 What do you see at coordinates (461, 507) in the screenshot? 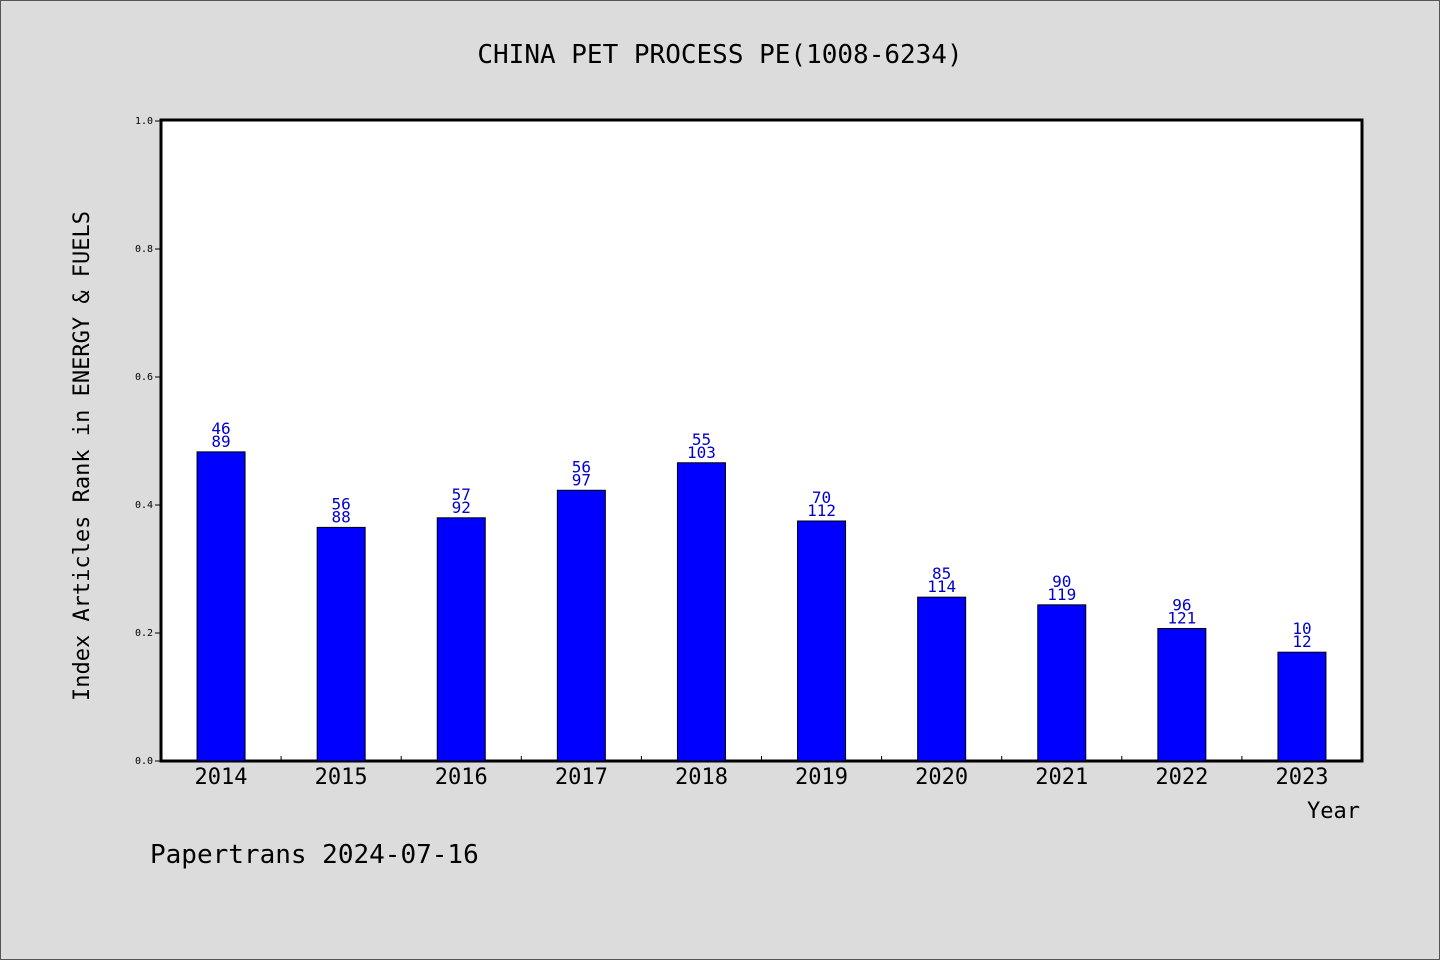
I see `bar-label-bottom: 92` at bounding box center [461, 507].